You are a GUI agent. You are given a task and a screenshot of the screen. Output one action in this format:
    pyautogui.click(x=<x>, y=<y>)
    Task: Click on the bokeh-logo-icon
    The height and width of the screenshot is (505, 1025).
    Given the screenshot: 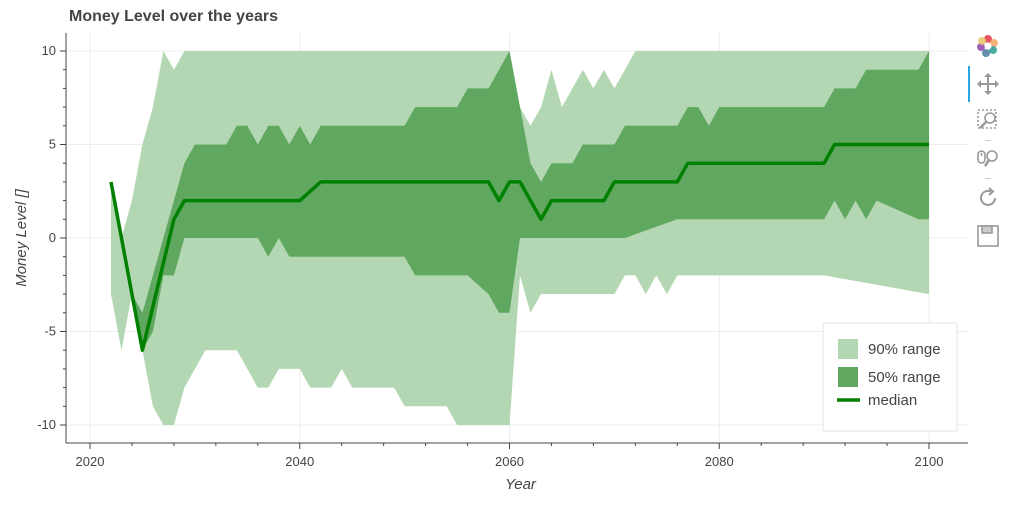 What is the action you would take?
    pyautogui.click(x=988, y=46)
    